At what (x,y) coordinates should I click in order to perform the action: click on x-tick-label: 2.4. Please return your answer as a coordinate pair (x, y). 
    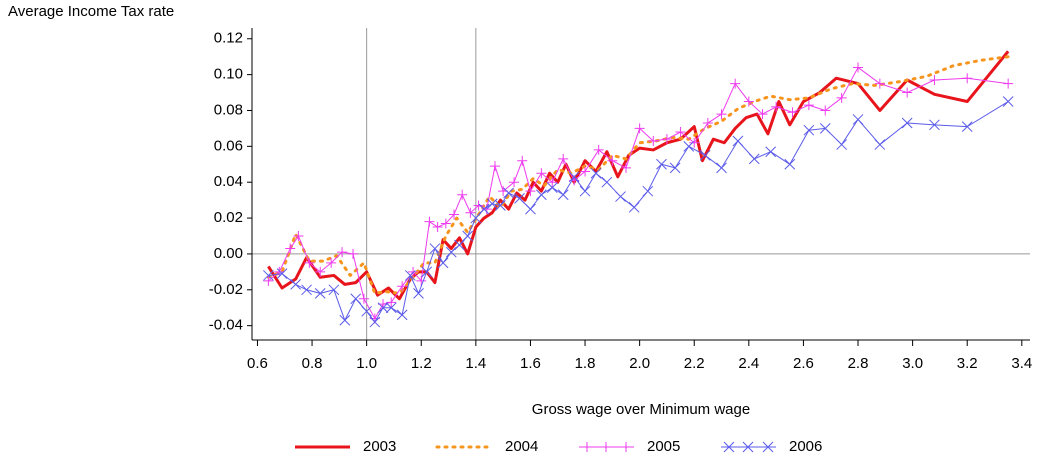
    Looking at the image, I should click on (748, 363).